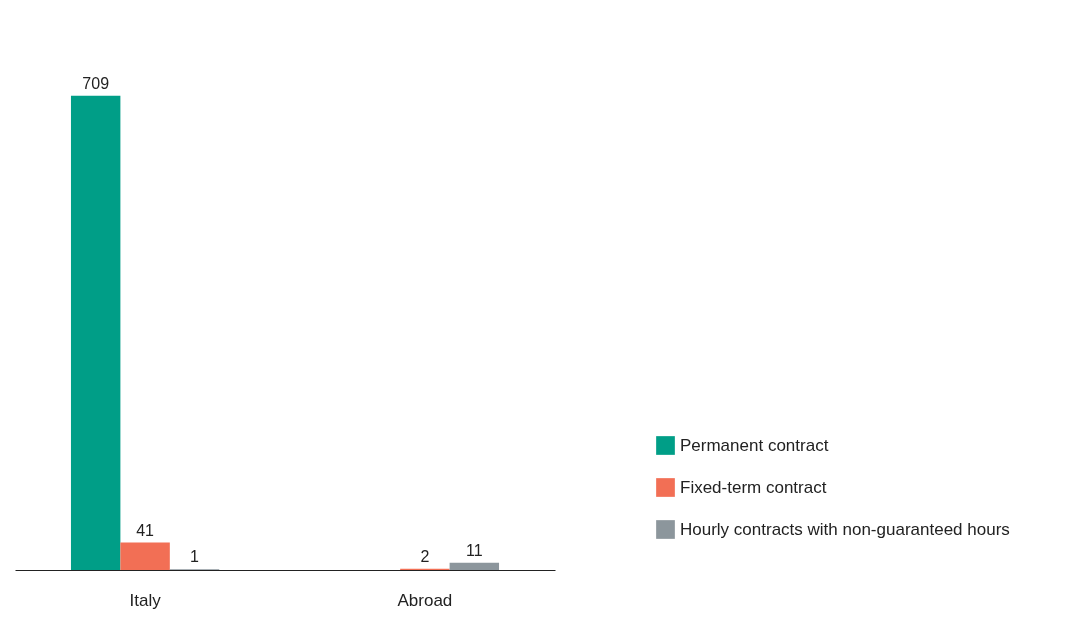  What do you see at coordinates (96, 83) in the screenshot?
I see `data-label: 709` at bounding box center [96, 83].